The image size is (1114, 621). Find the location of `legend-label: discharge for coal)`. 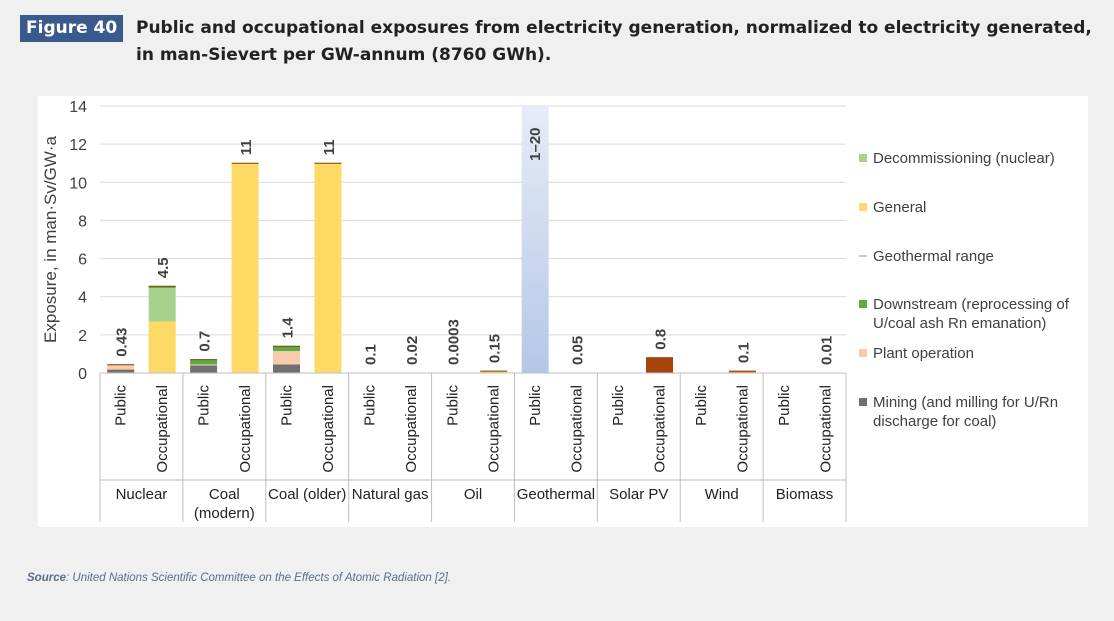

legend-label: discharge for coal) is located at coordinates (934, 421).